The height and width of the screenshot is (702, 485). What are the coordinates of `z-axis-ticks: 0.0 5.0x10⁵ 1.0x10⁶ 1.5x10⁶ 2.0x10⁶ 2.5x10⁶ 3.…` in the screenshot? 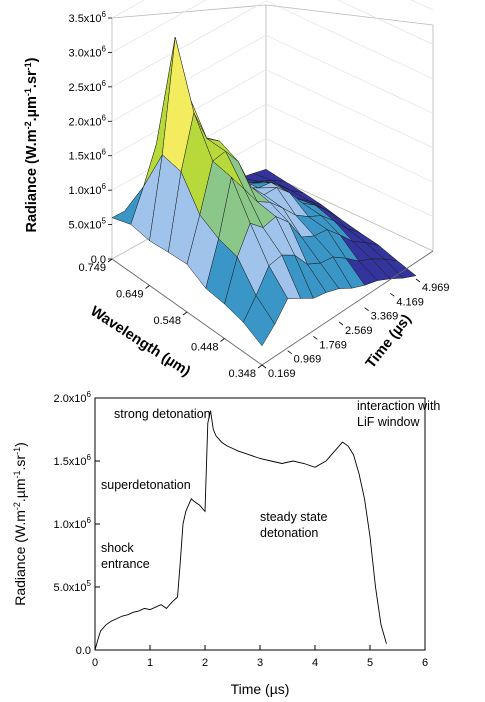 It's located at (90, 138).